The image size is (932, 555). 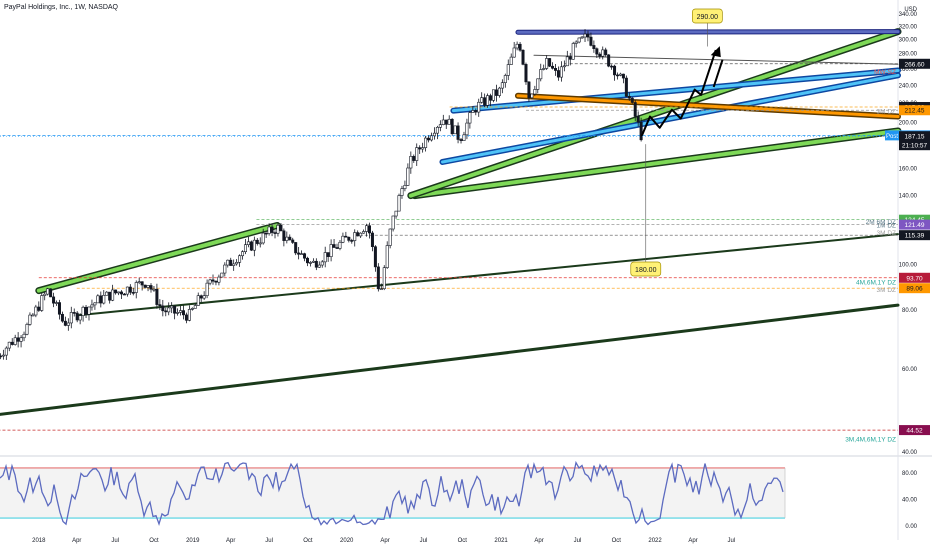 I want to click on blue-channel-low, so click(x=670, y=118).